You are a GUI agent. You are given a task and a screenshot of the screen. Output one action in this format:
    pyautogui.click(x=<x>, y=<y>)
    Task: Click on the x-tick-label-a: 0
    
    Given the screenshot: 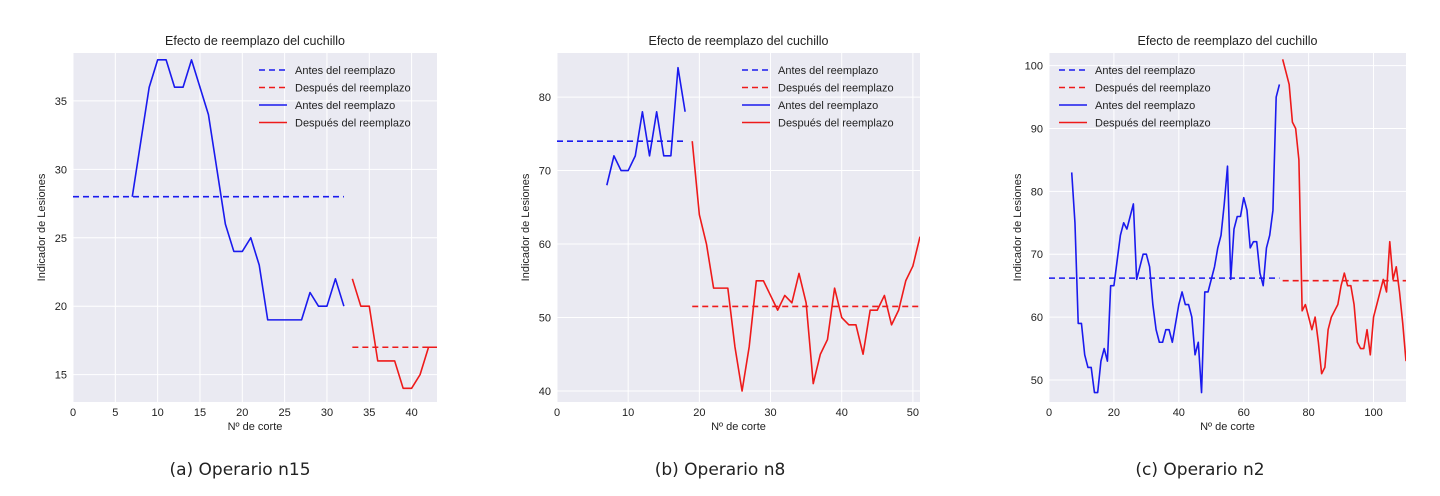 What is the action you would take?
    pyautogui.click(x=73, y=413)
    